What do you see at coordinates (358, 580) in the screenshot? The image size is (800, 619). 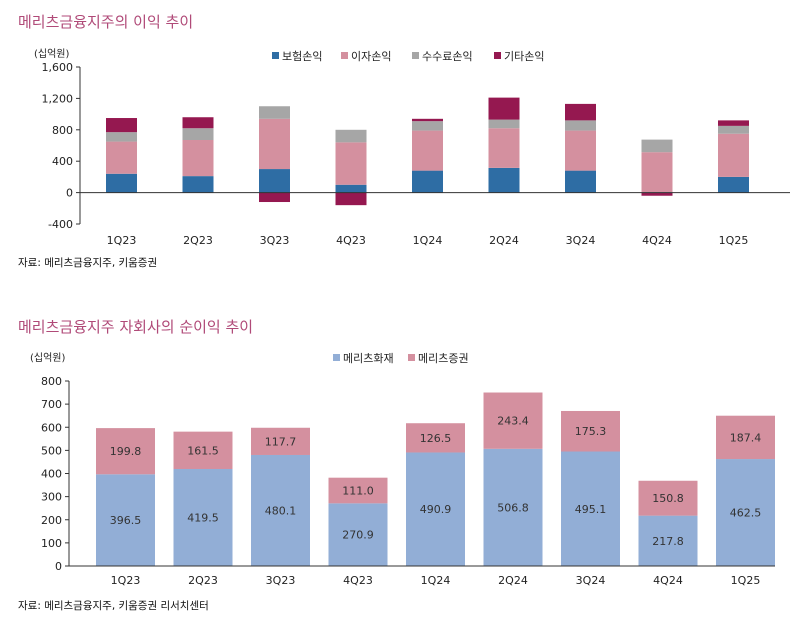 I see `chart2-x-tick-label: 4Q23` at bounding box center [358, 580].